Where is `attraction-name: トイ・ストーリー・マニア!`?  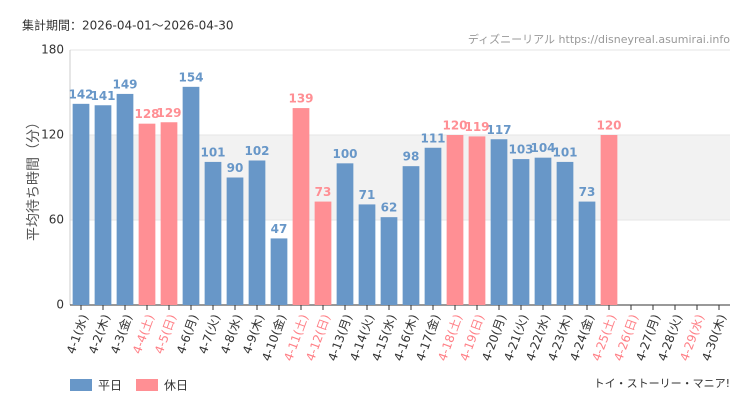 attraction-name: トイ・ストーリー・マニア! is located at coordinates (662, 383).